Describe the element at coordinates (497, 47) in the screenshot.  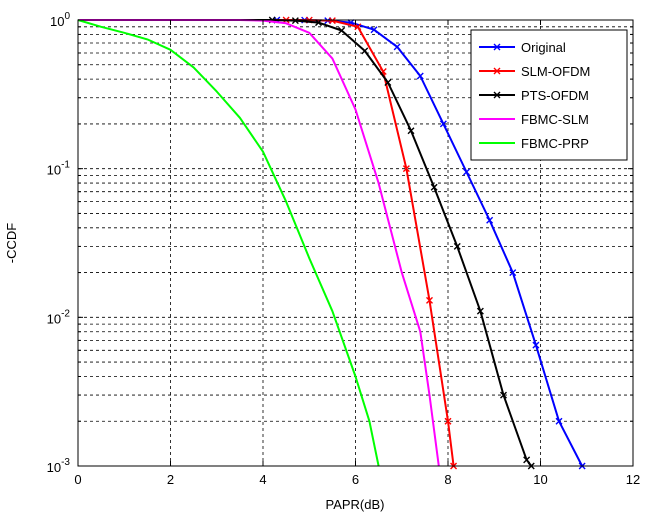
I see `legend-marker-original` at that location.